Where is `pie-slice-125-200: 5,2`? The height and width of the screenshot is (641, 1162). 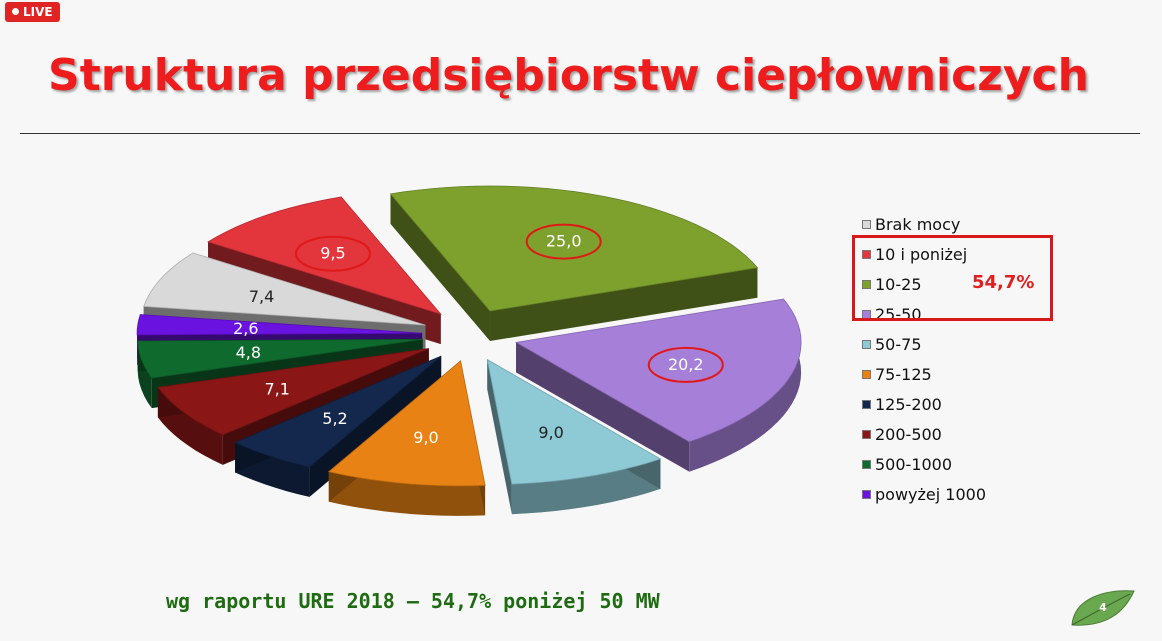
pie-slice-125-200: 5,2 is located at coordinates (338, 426).